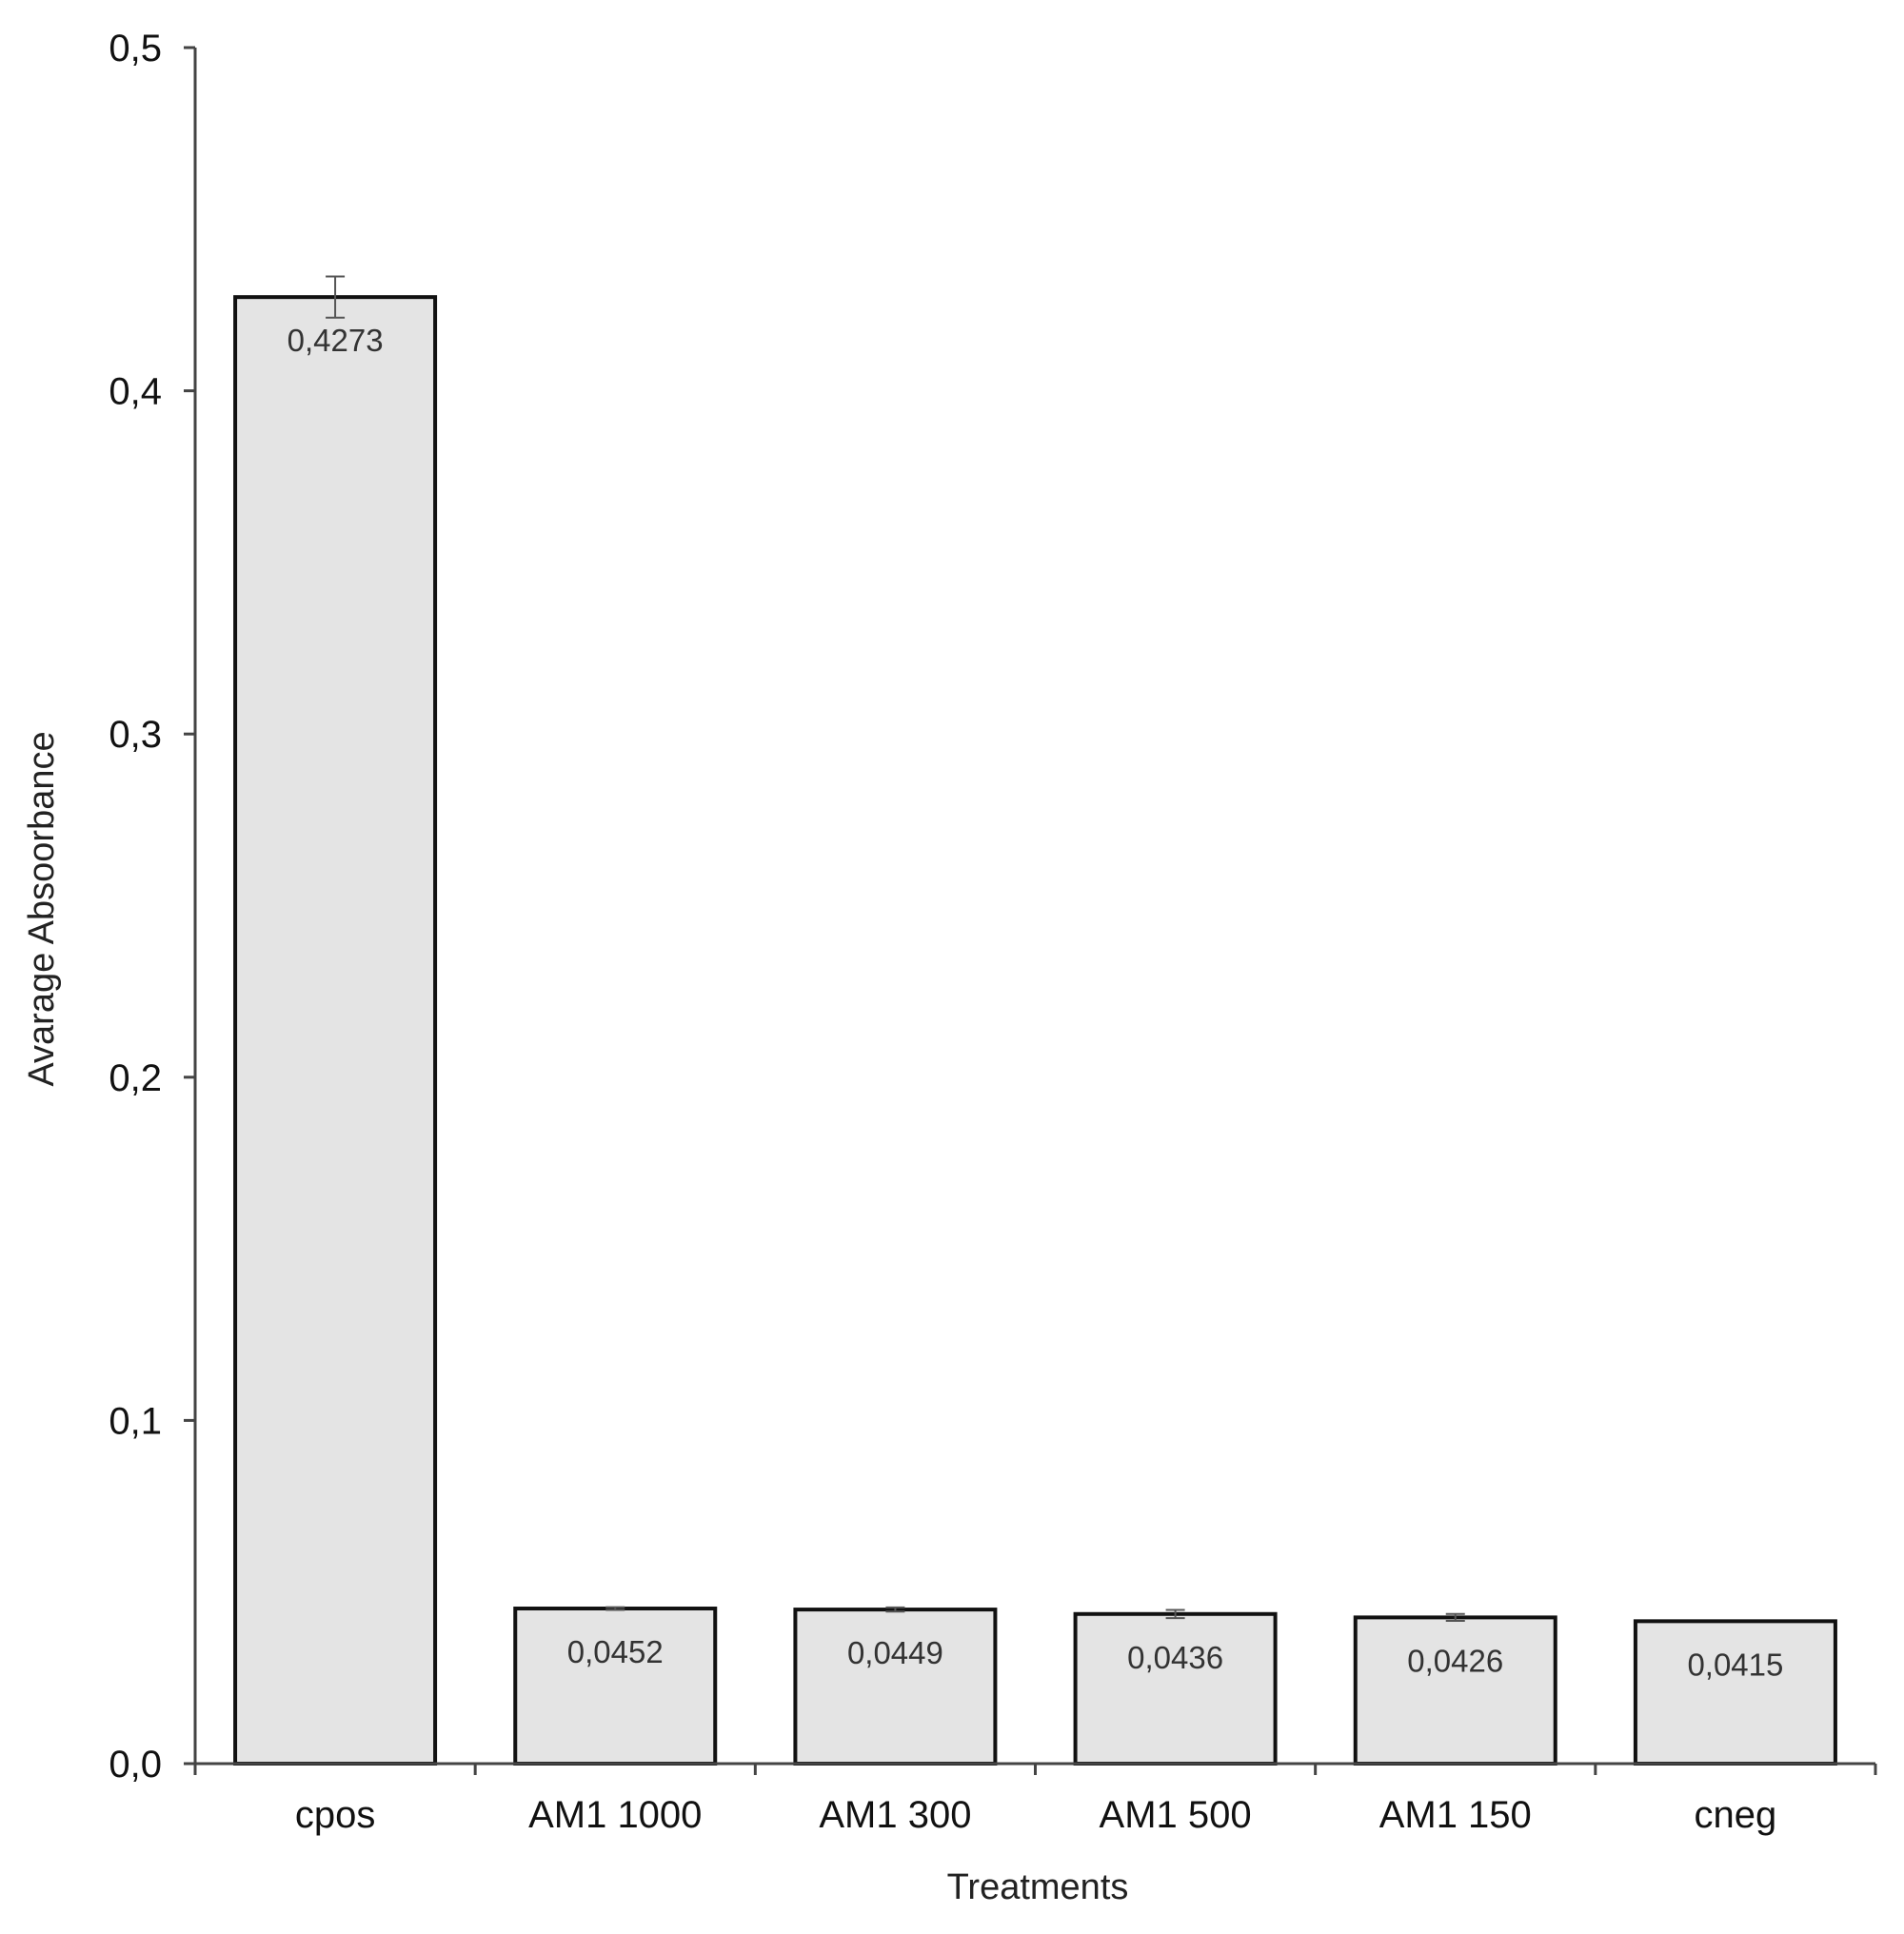 The height and width of the screenshot is (1934, 1904). I want to click on y-tick-label-5: 0,5, so click(135, 49).